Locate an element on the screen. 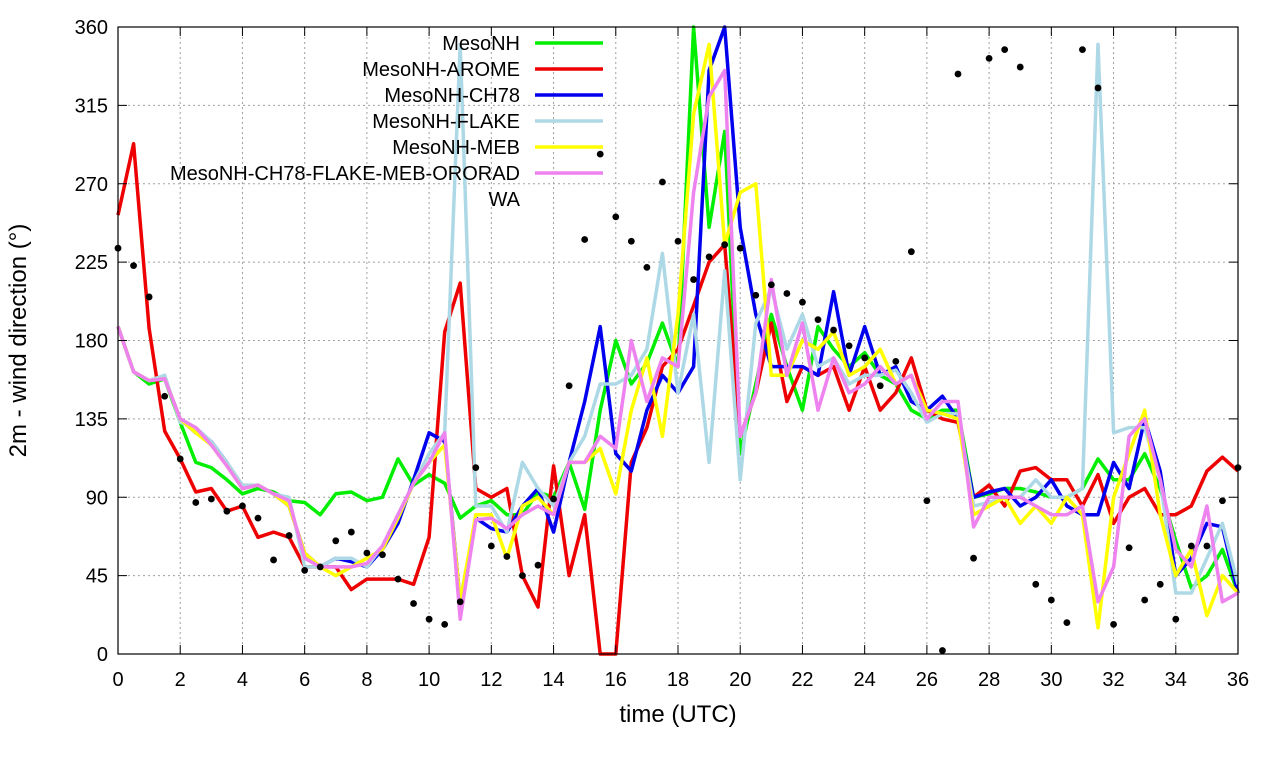 This screenshot has height=760, width=1280. legend-label: WA is located at coordinates (505, 200).